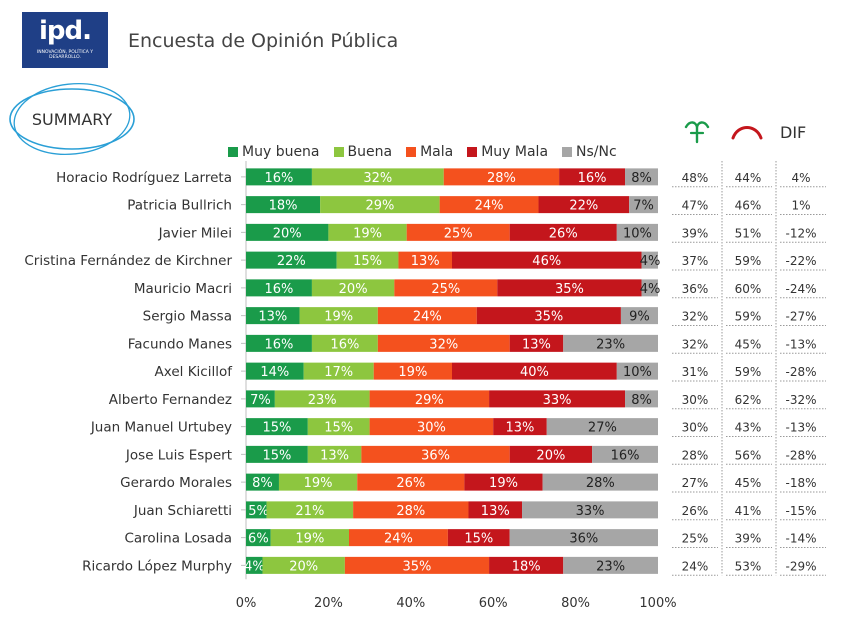 The height and width of the screenshot is (618, 862). I want to click on data-label: 29%, so click(379, 206).